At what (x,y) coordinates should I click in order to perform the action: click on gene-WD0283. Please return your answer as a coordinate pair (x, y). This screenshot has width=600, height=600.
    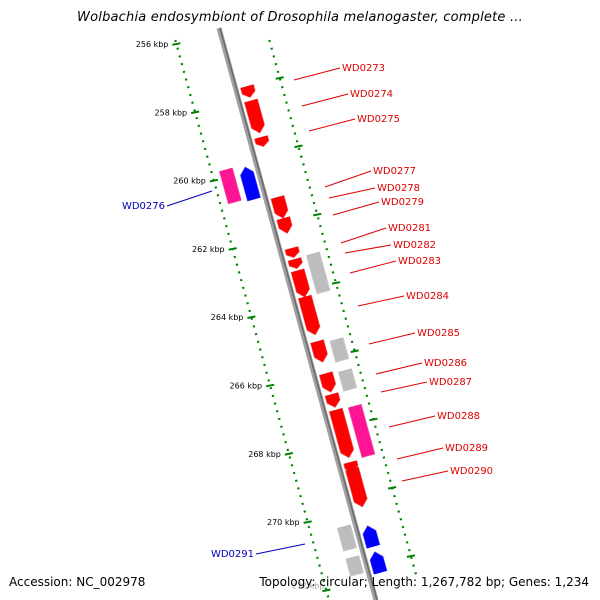
    Looking at the image, I should click on (318, 273).